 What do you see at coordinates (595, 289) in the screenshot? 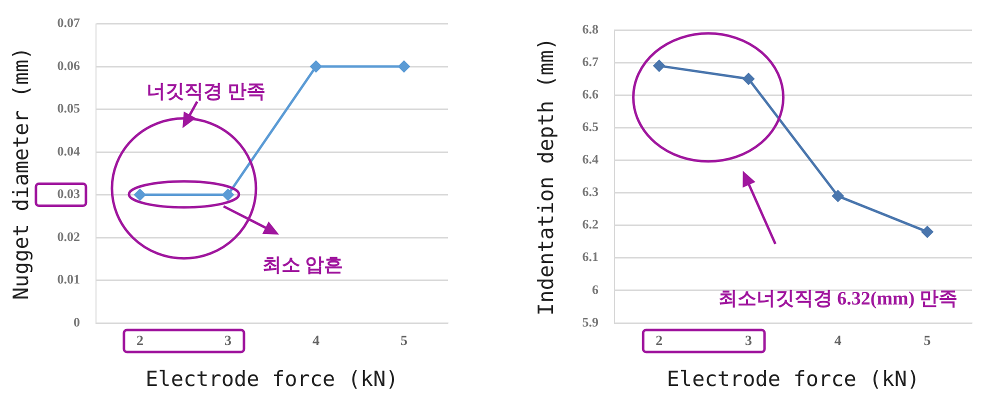
I see `y-tick-label: 6` at bounding box center [595, 289].